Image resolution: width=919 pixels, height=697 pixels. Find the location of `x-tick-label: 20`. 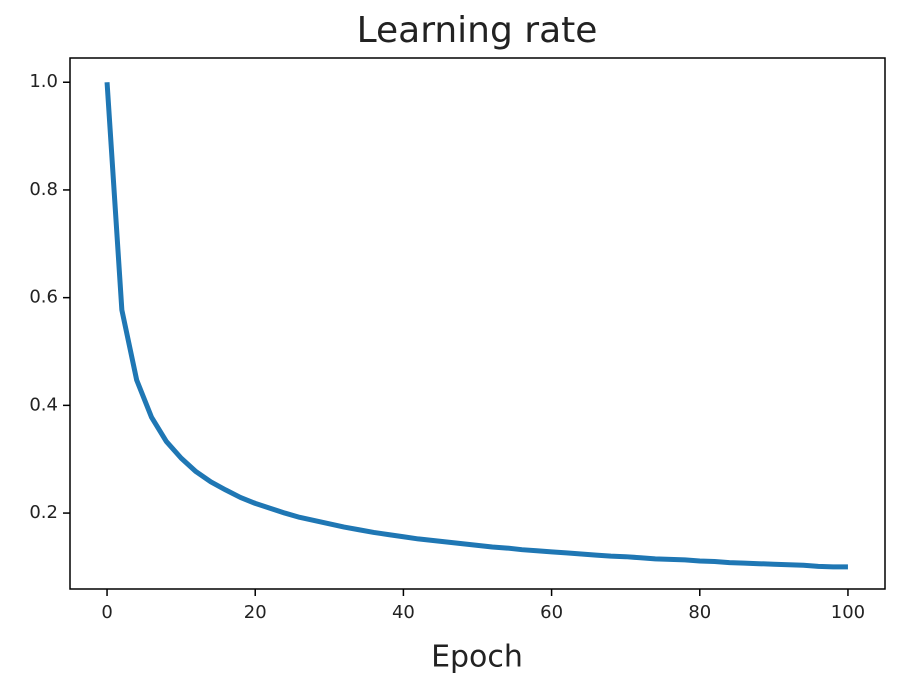

x-tick-label: 20 is located at coordinates (255, 612).